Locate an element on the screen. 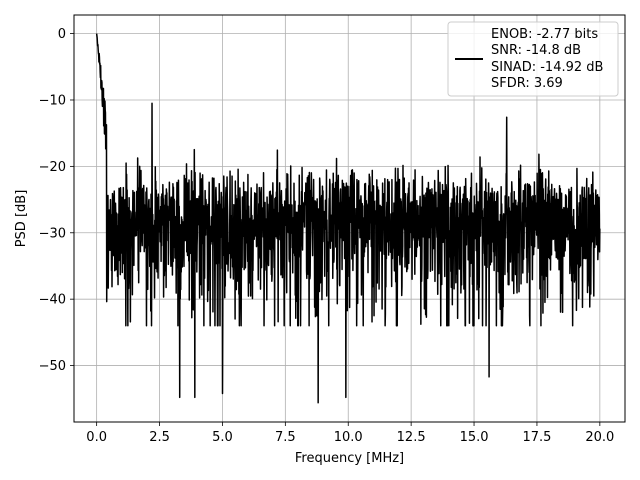 The image size is (640, 480). y-tick-label: 0 is located at coordinates (62, 34).